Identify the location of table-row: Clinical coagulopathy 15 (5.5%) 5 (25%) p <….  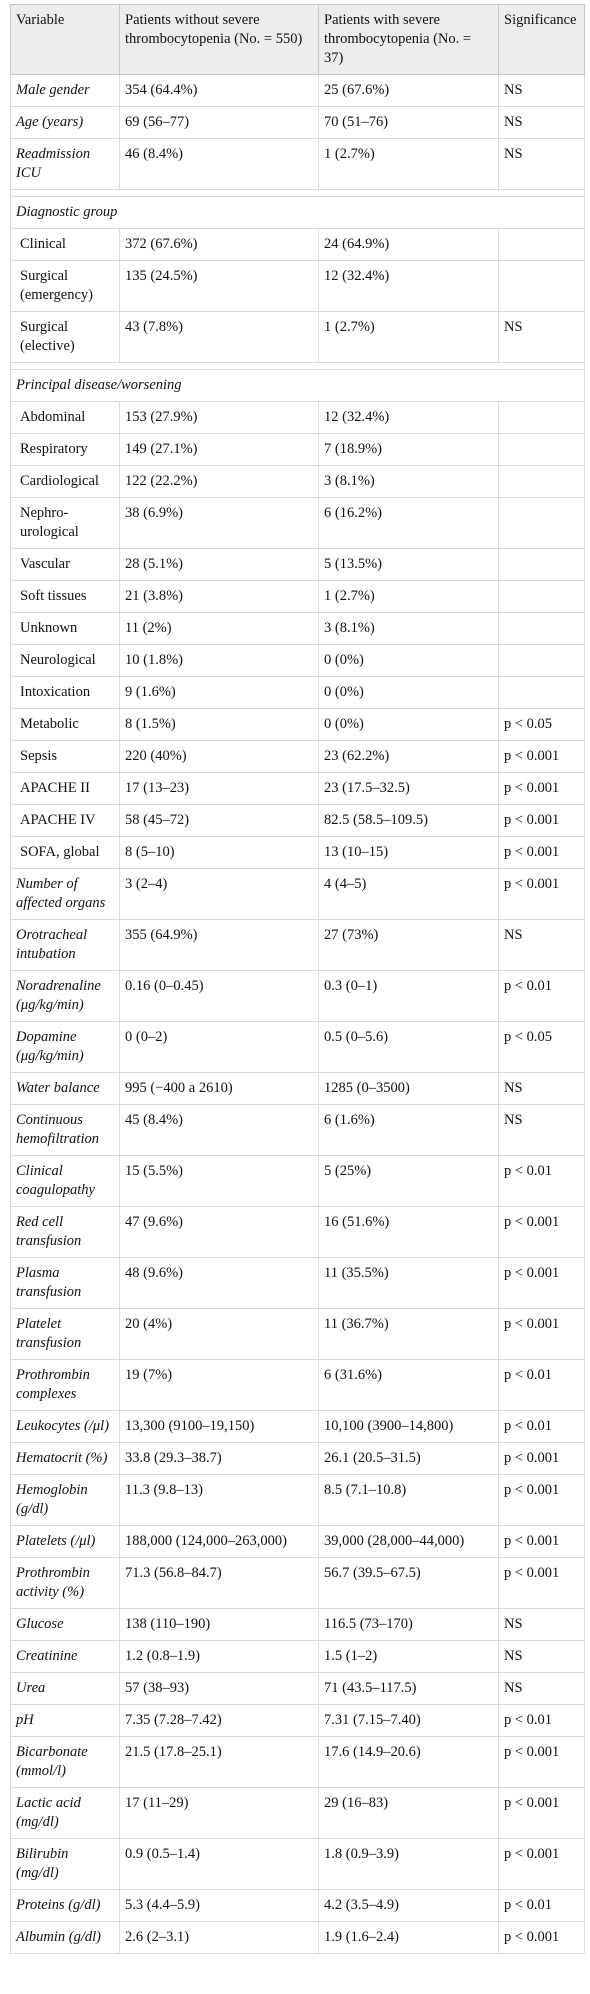
(297, 1181).